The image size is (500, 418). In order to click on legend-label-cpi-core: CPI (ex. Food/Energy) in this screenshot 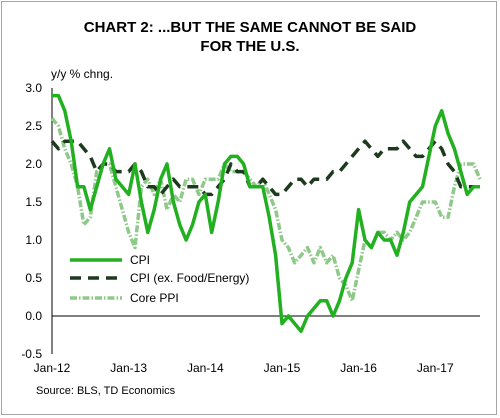, I will do `click(189, 278)`.